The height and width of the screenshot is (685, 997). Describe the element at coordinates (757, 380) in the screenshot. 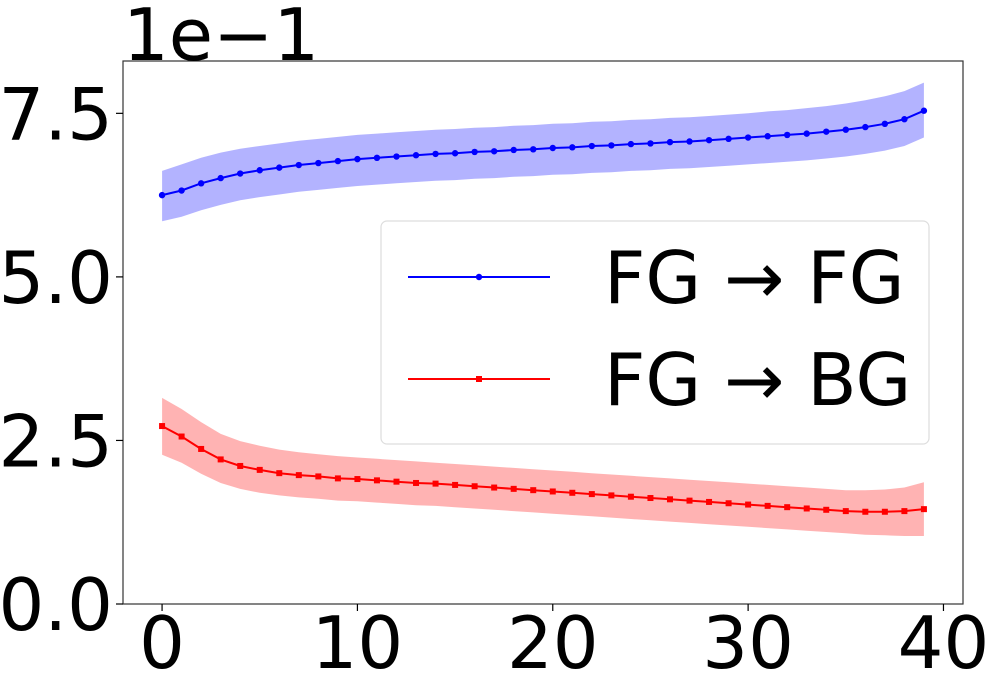

I see `legend-label-1: FG → BG` at that location.